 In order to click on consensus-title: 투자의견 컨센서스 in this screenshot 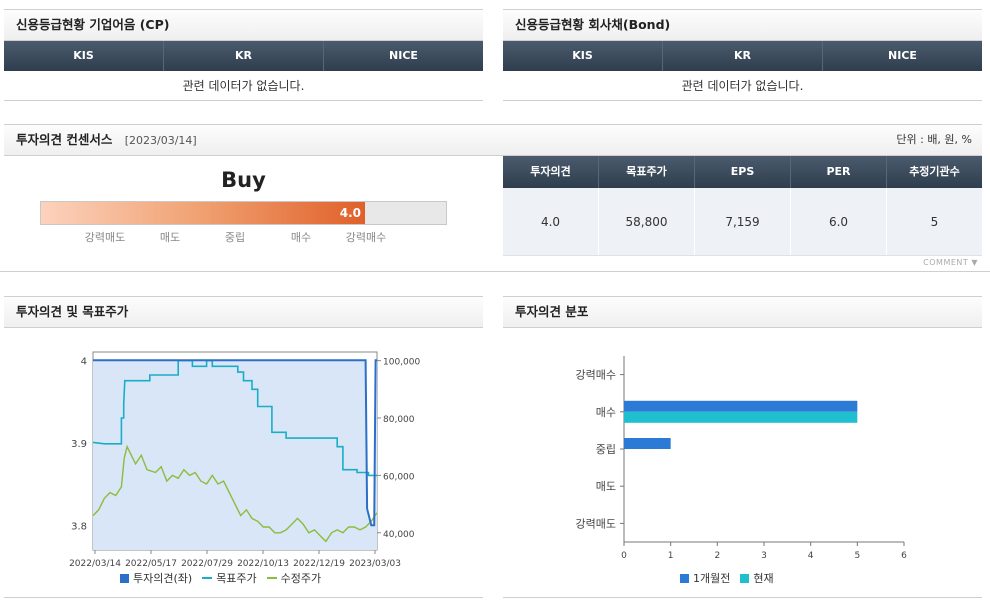, I will do `click(64, 139)`.